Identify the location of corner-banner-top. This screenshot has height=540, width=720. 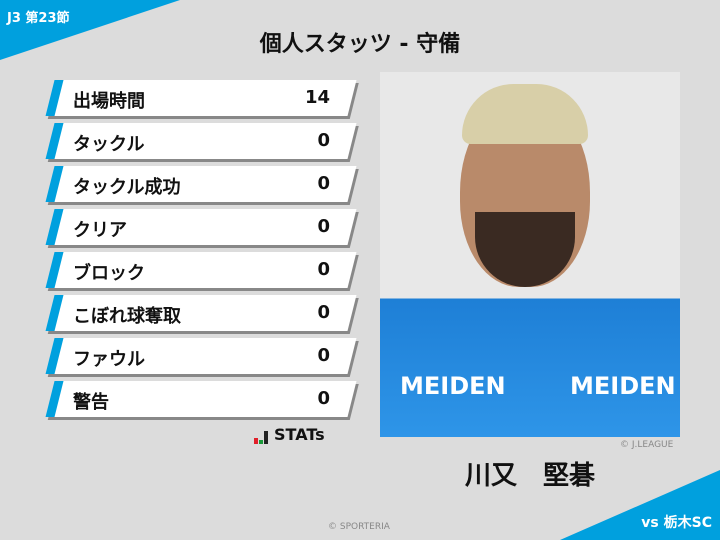
(90, 30).